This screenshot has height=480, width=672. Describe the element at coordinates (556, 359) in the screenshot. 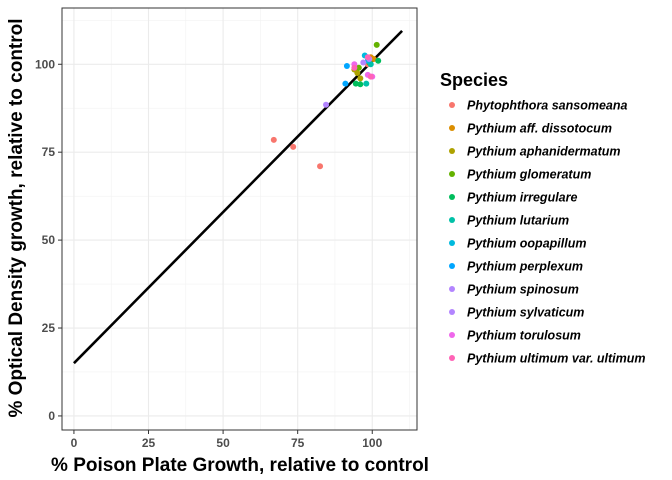

I see `legend-label: Pythium ultimum var. ultimum` at that location.